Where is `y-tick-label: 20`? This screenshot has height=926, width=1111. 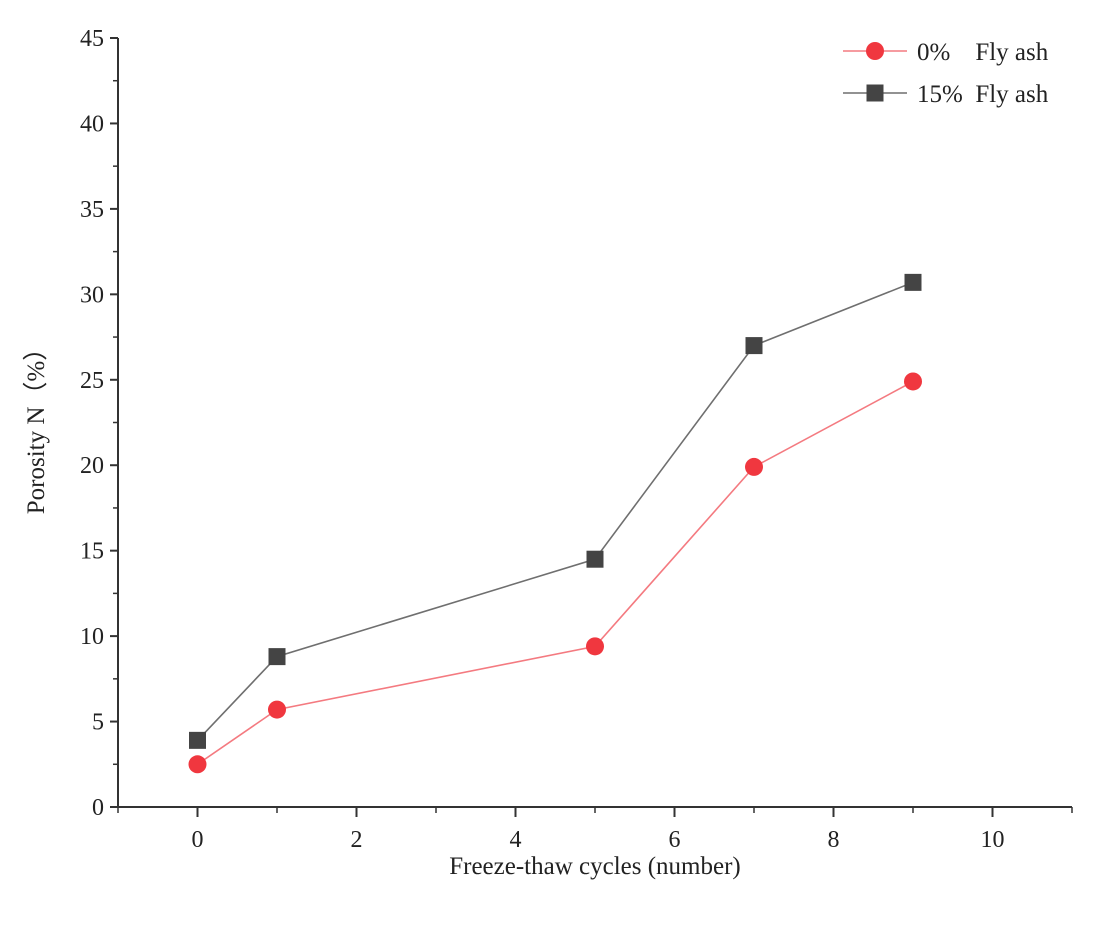 y-tick-label: 20 is located at coordinates (92, 466).